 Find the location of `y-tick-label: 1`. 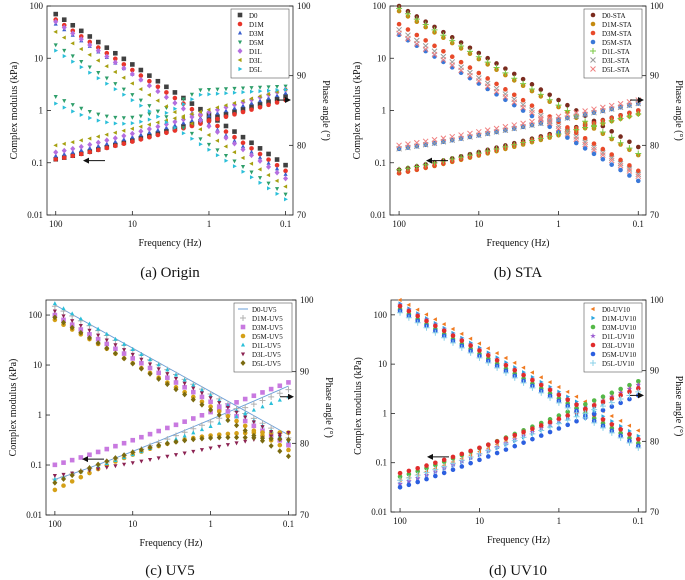

y-tick-label: 1 is located at coordinates (40, 415).